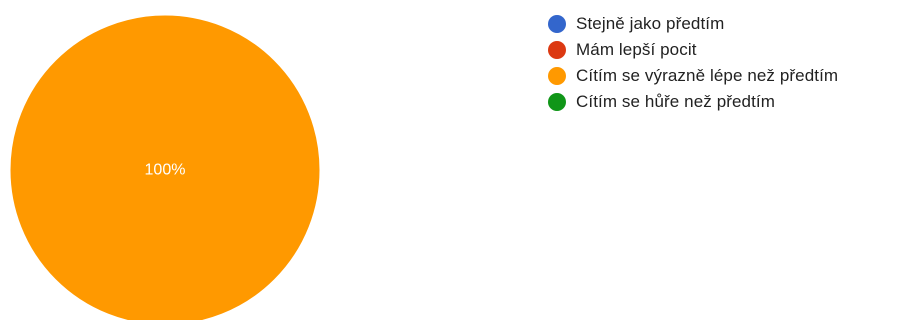 The image size is (897, 320). I want to click on legend-item-3: Cítím se hůře než předtím, so click(720, 102).